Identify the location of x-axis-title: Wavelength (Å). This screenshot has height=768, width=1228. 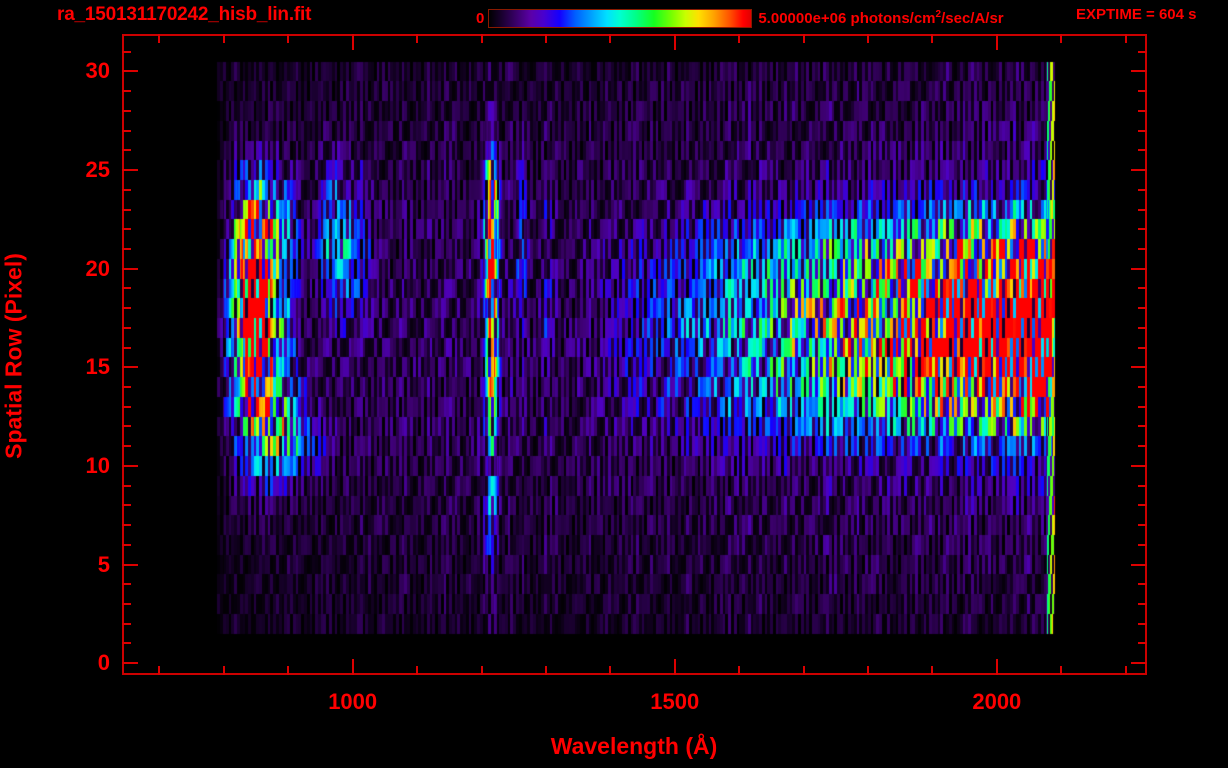
(634, 746).